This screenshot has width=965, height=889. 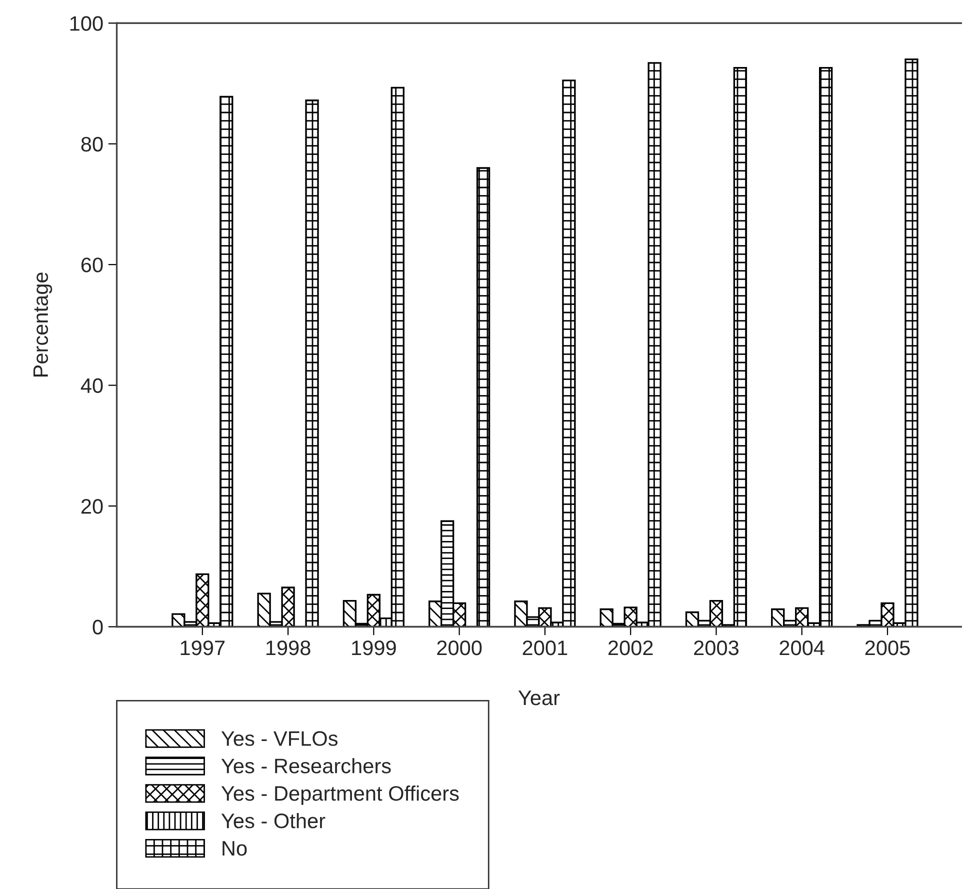 What do you see at coordinates (273, 820) in the screenshot?
I see `legend-label: Yes - Other` at bounding box center [273, 820].